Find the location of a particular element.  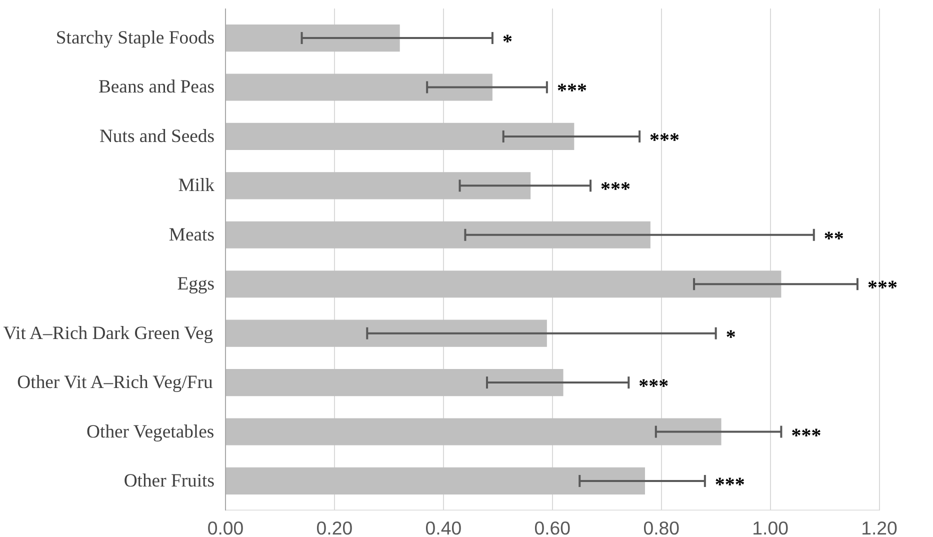

x-tick-label: 0.20 is located at coordinates (334, 527).